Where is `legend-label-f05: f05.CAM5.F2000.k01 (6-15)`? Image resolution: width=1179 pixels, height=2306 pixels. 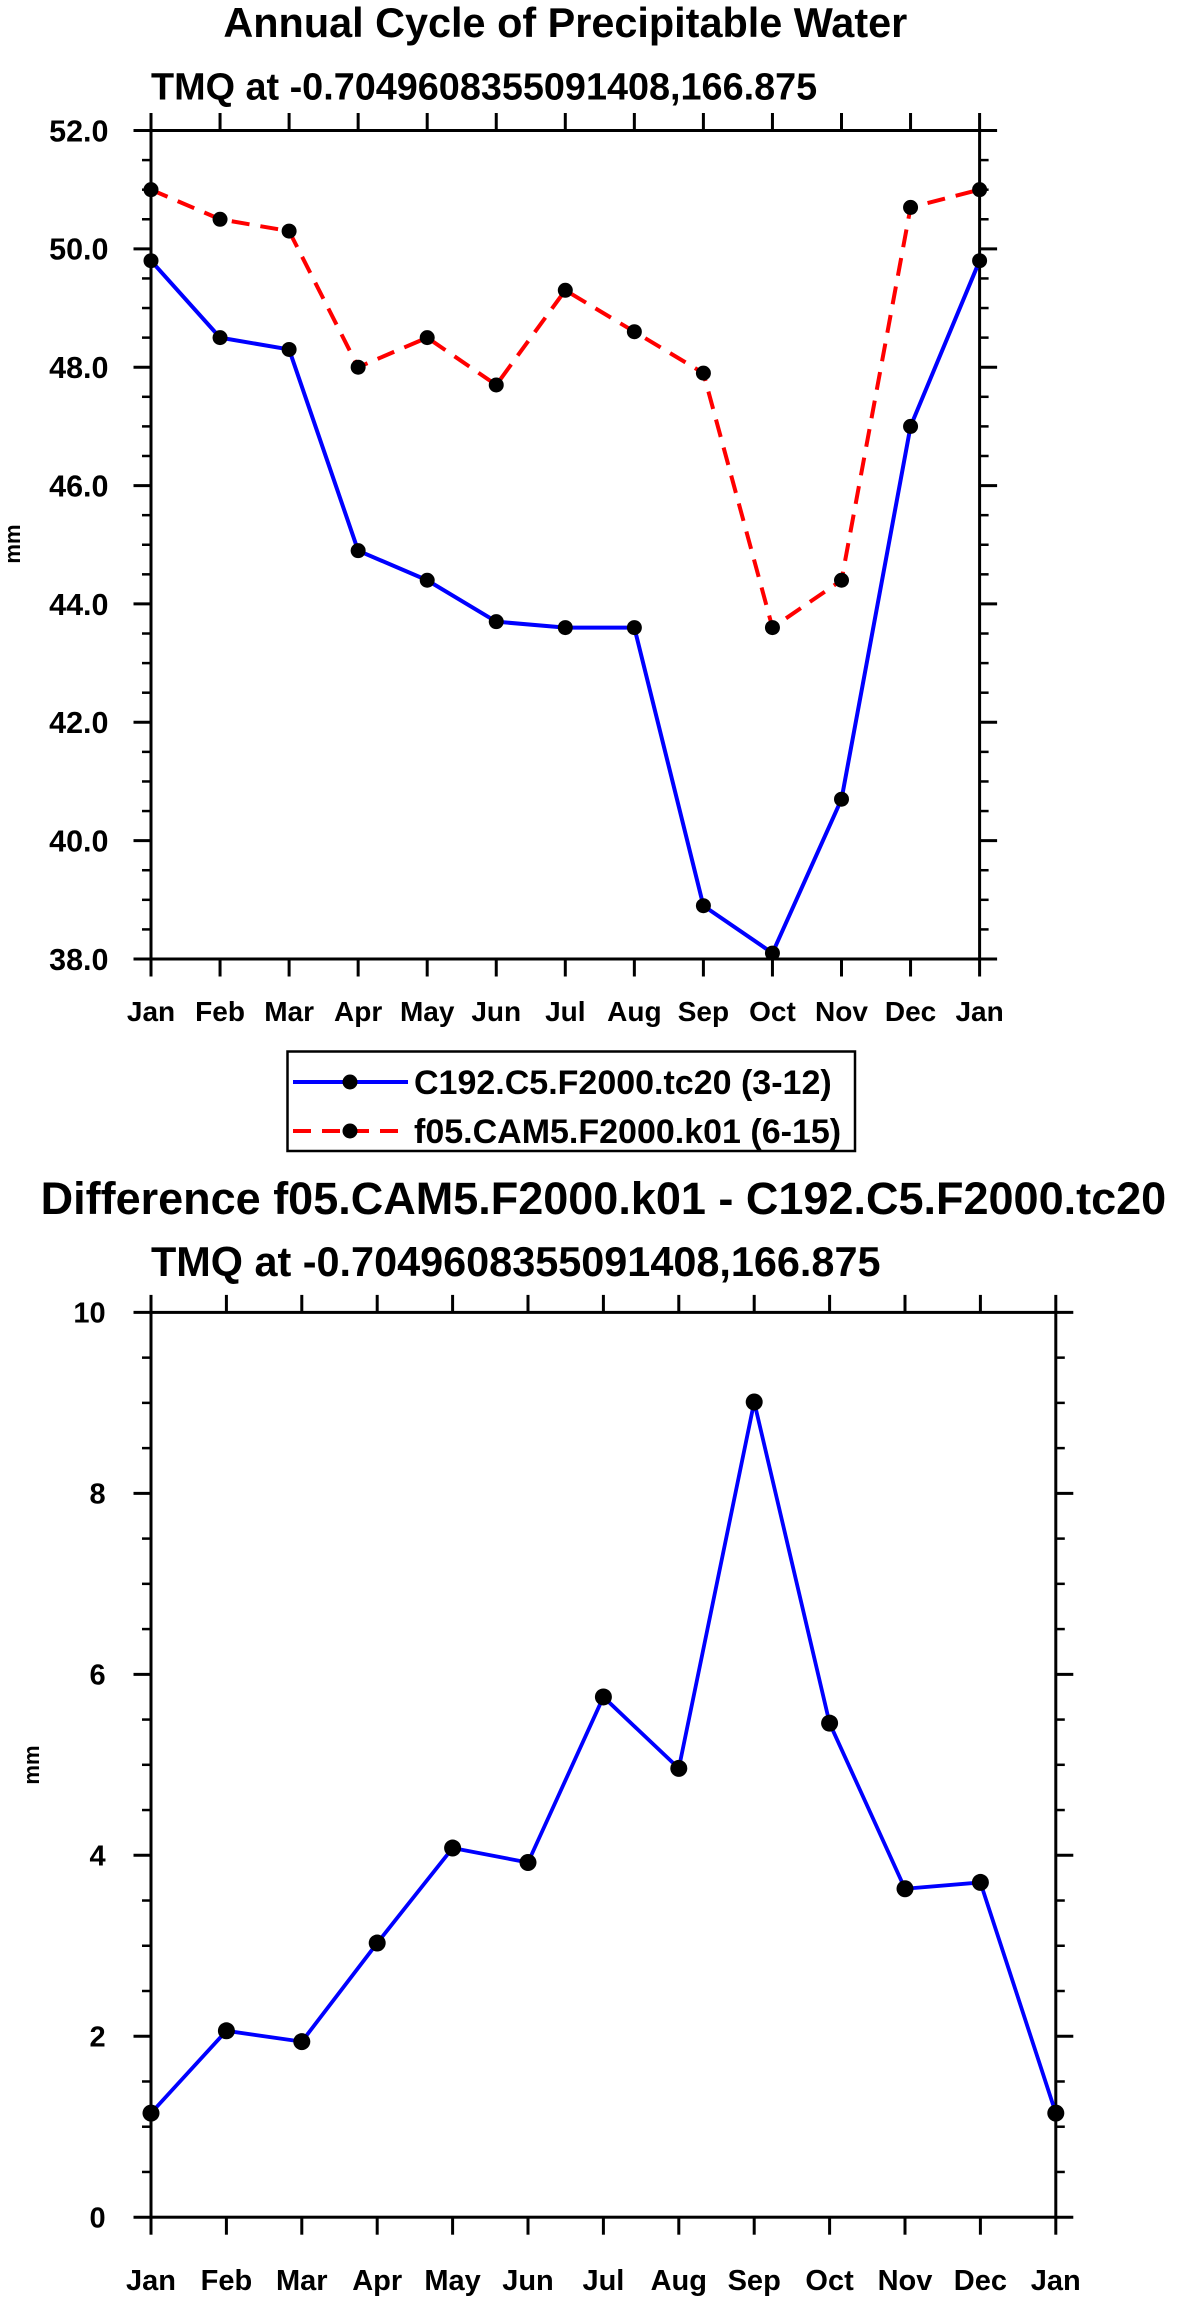 legend-label-f05: f05.CAM5.F2000.k01 (6-15) is located at coordinates (627, 1132).